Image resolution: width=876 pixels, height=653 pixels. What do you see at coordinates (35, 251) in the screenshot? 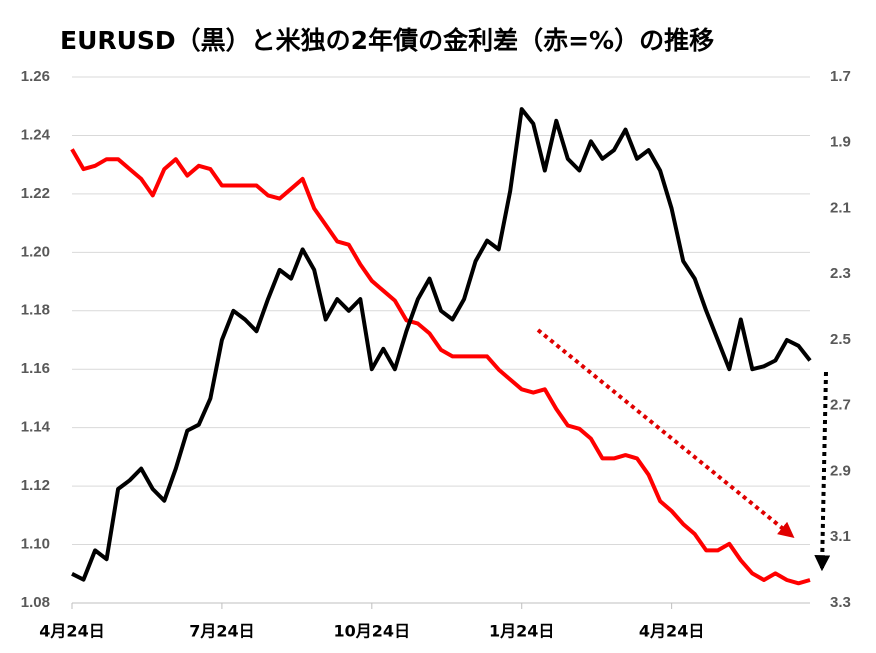
I see `y-tick-label: 1.20` at bounding box center [35, 251].